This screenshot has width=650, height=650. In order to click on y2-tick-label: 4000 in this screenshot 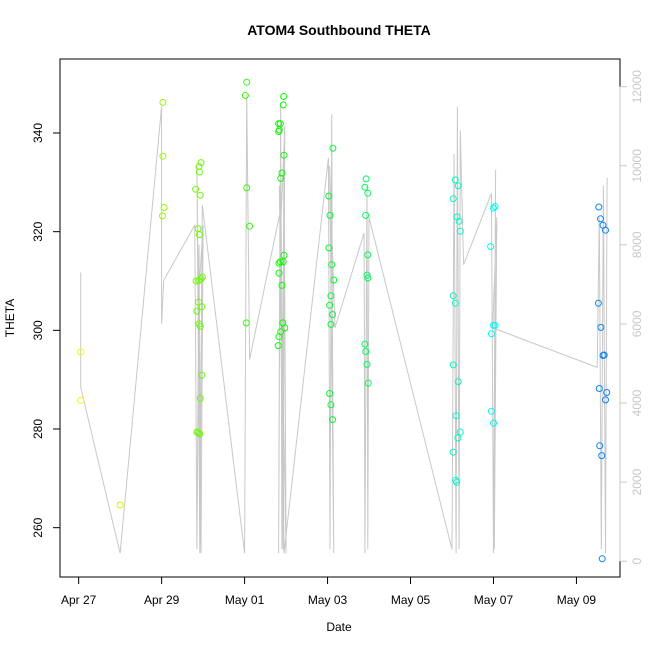, I will do `click(637, 402)`.